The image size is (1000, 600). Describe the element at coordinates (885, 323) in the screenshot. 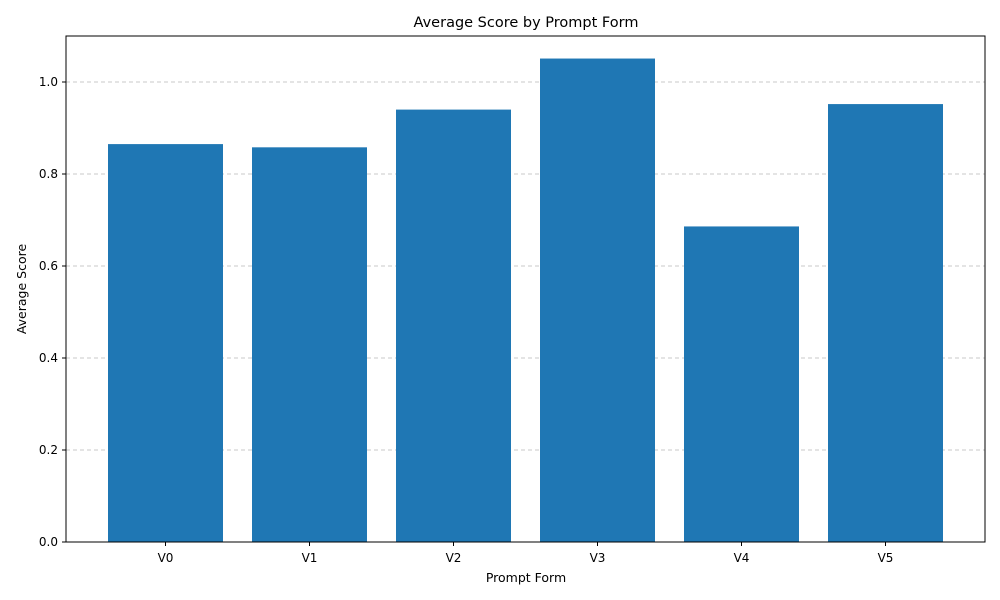

I see `bar-v5` at that location.